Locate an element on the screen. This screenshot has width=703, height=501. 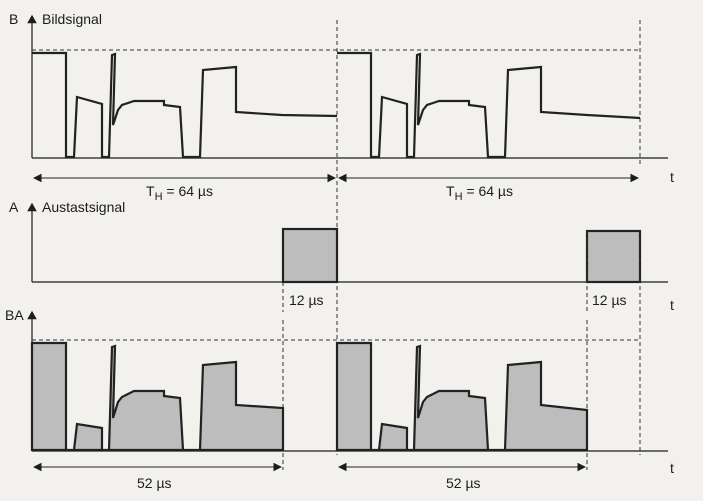
austastsignal-t-label: t is located at coordinates (672, 305).